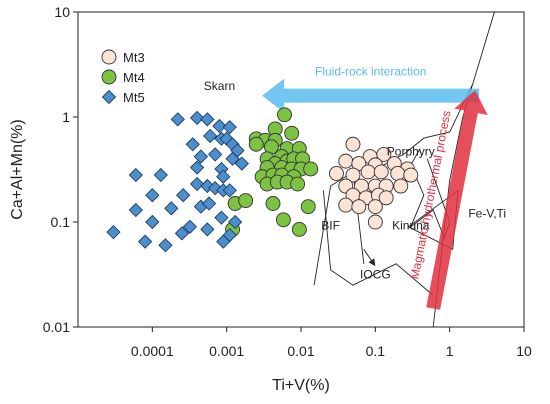  What do you see at coordinates (62, 12) in the screenshot?
I see `y-tick-label: 10` at bounding box center [62, 12].